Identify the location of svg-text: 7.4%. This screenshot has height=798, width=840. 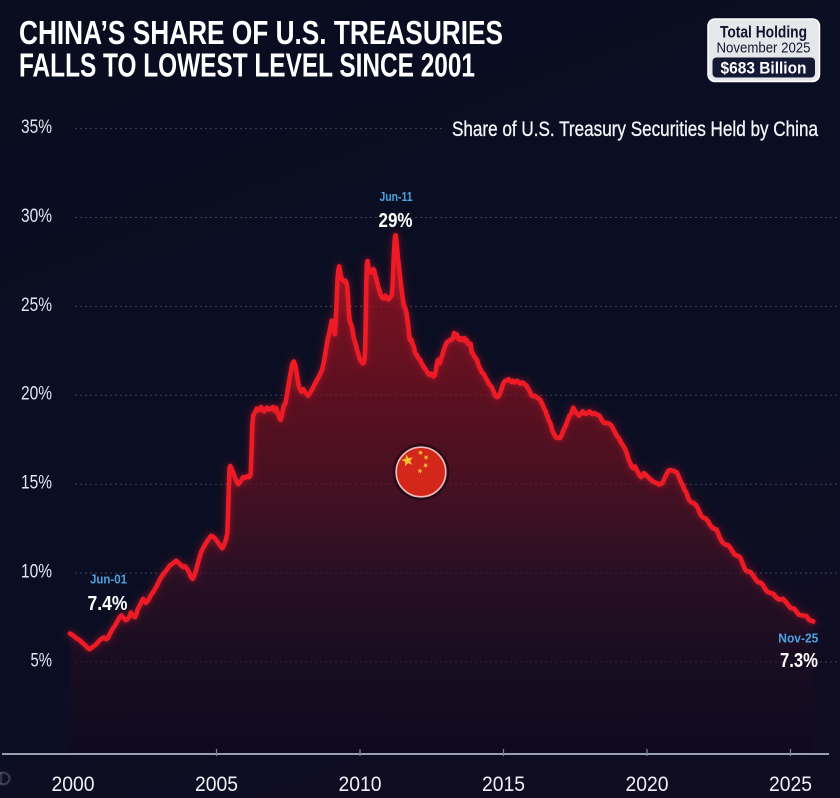
(108, 603).